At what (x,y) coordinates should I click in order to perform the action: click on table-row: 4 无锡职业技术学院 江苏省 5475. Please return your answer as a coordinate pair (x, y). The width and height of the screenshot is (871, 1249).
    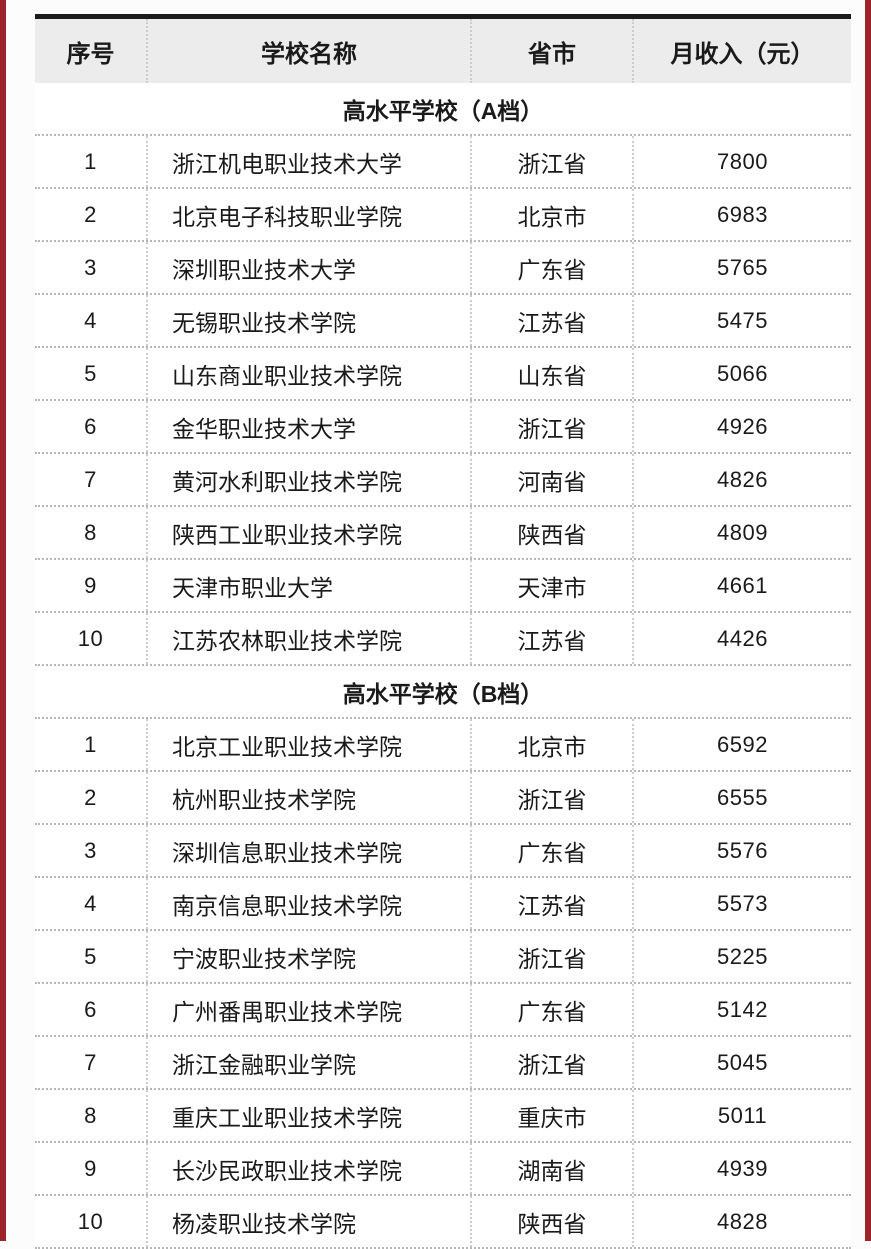
    Looking at the image, I should click on (443, 321).